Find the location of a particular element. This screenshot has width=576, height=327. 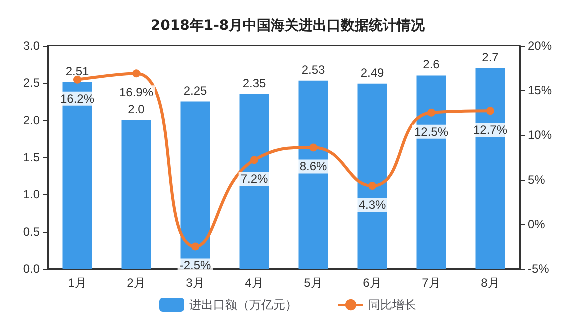

y-tick-label: 0.0 is located at coordinates (31, 269).